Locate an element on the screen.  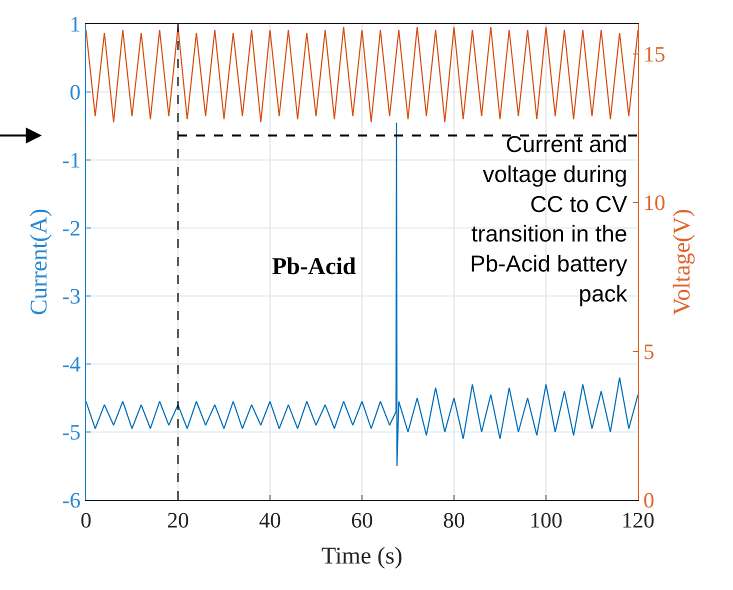
y2-axis-title: Voltage(V) is located at coordinates (683, 262).